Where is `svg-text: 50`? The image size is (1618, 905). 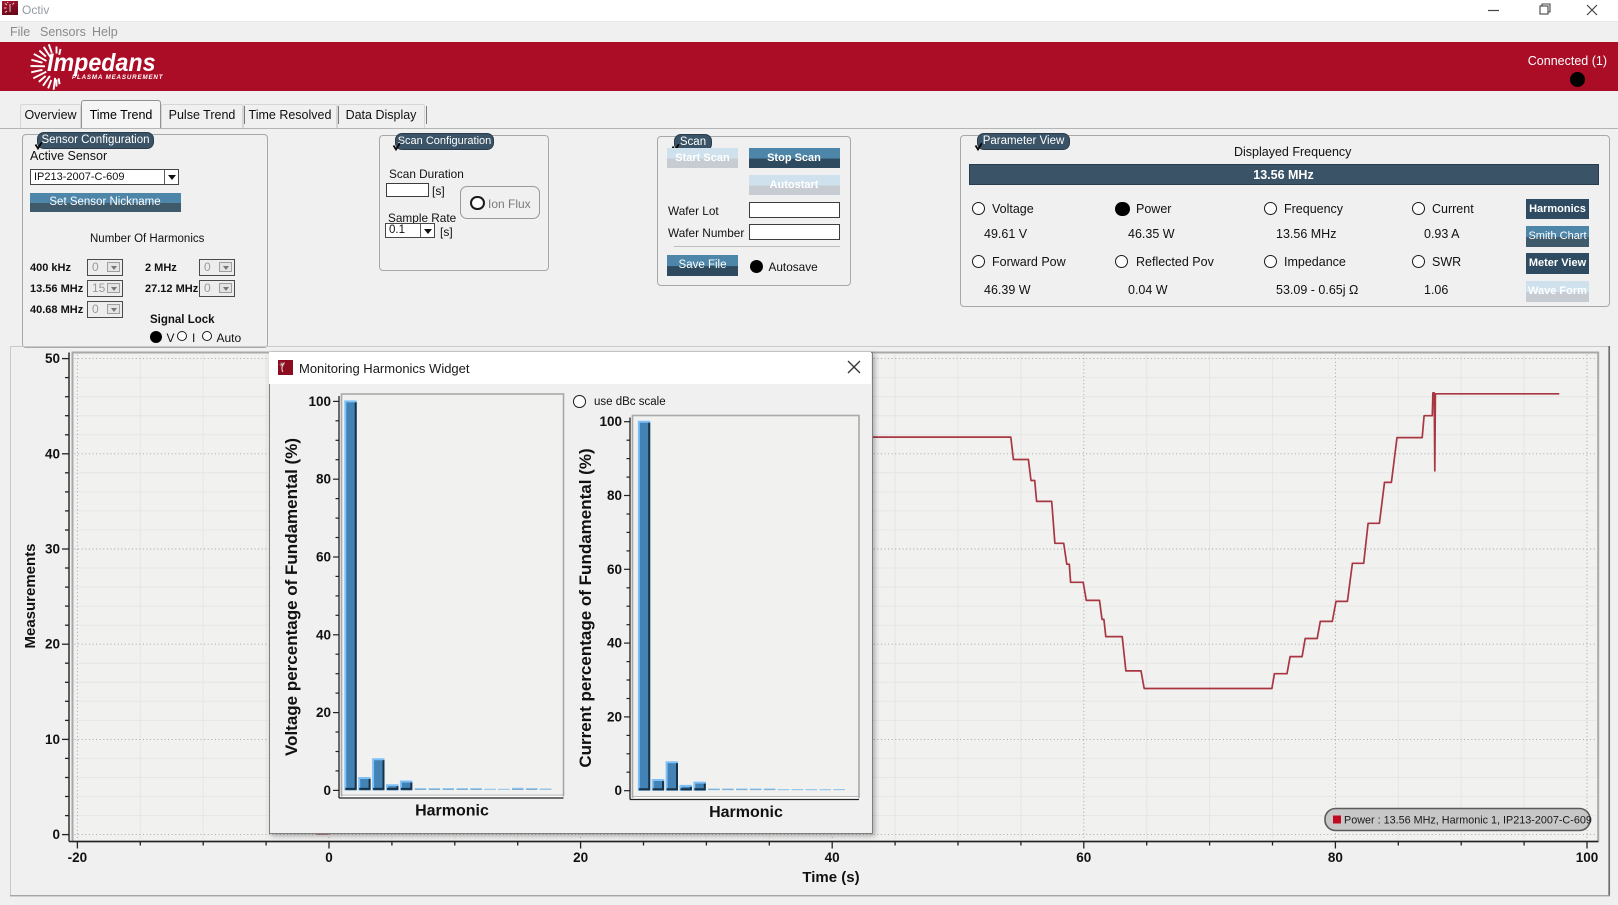 svg-text: 50 is located at coordinates (52, 358).